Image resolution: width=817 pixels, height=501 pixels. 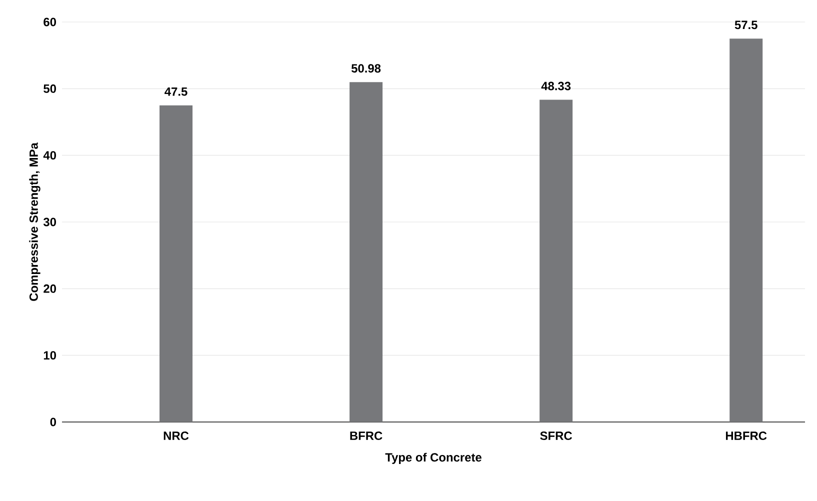 I want to click on x-axis-title: Type of Concrete, so click(x=433, y=458).